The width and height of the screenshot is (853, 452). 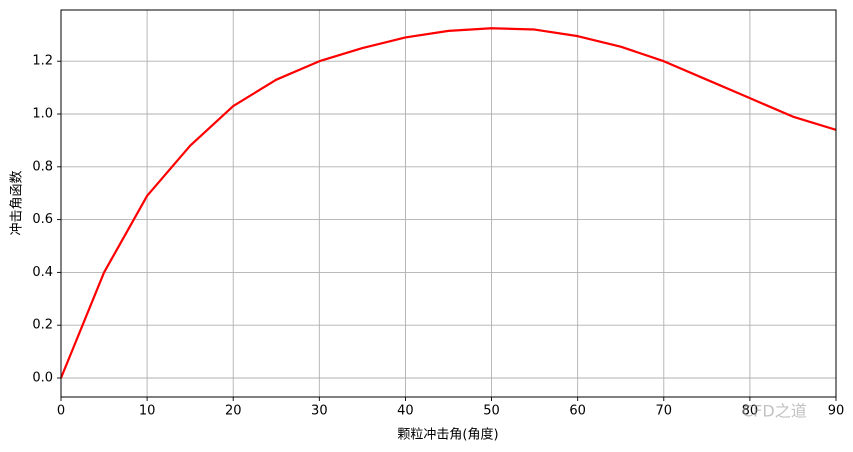 What do you see at coordinates (42, 166) in the screenshot?
I see `y-tick-label: 0.8` at bounding box center [42, 166].